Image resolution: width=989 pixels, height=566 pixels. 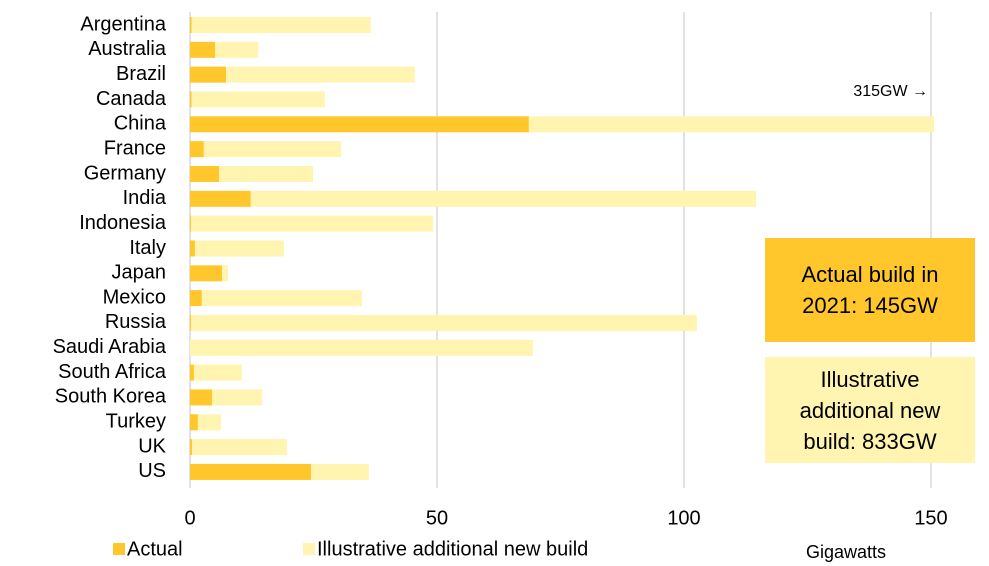 What do you see at coordinates (890, 91) in the screenshot?
I see `annotation: 315GW →` at bounding box center [890, 91].